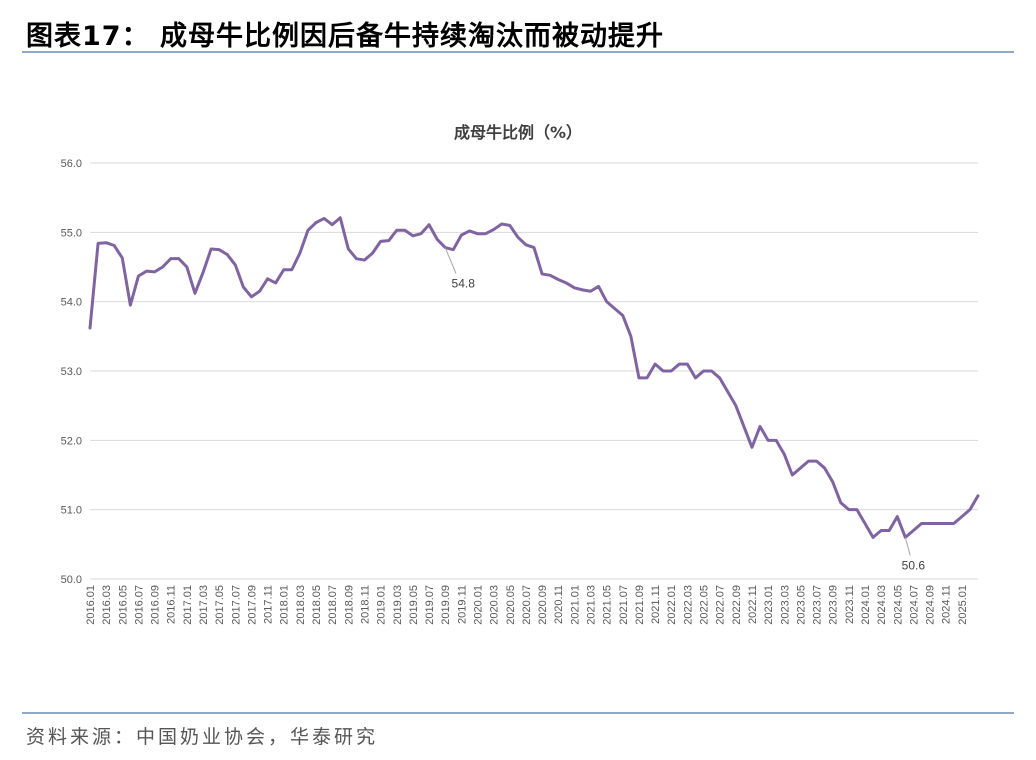 This screenshot has width=1036, height=760. What do you see at coordinates (71, 441) in the screenshot?
I see `y-tick-label: 52.0` at bounding box center [71, 441].